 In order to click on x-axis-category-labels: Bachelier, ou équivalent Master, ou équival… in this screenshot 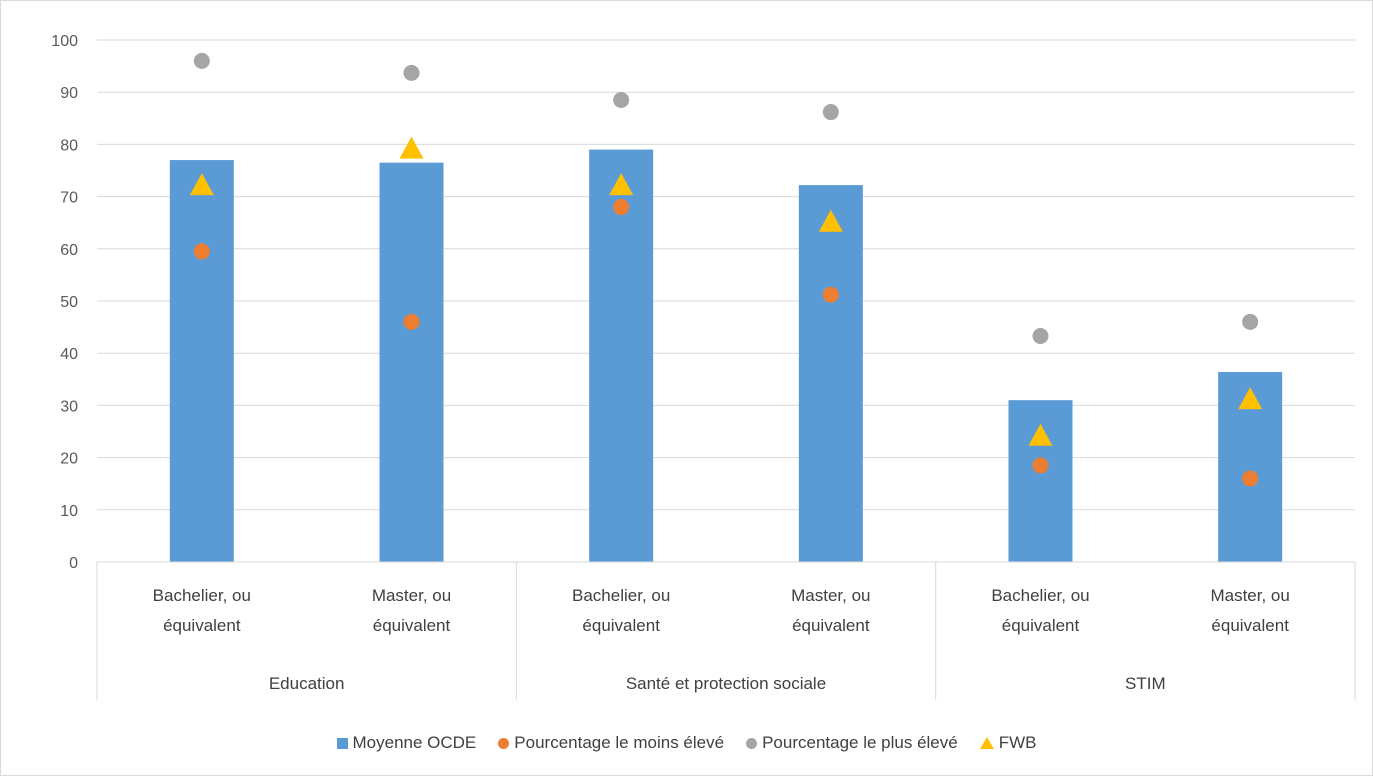, I will do `click(721, 639)`.